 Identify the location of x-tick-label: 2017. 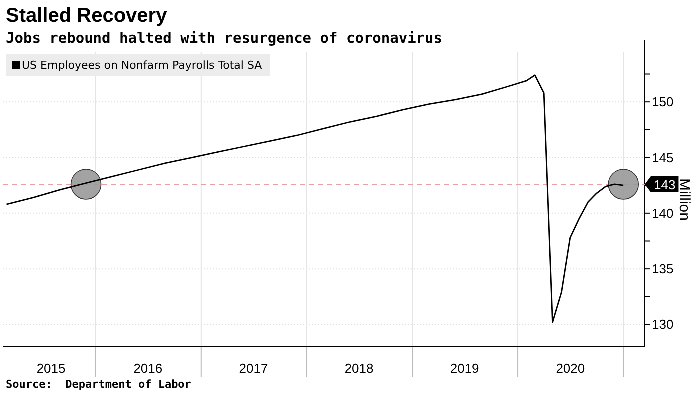
(253, 368).